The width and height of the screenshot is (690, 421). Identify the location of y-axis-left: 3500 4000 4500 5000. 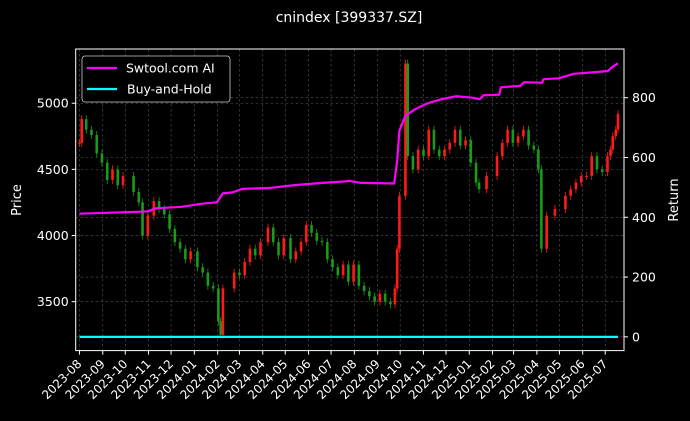
(56, 202).